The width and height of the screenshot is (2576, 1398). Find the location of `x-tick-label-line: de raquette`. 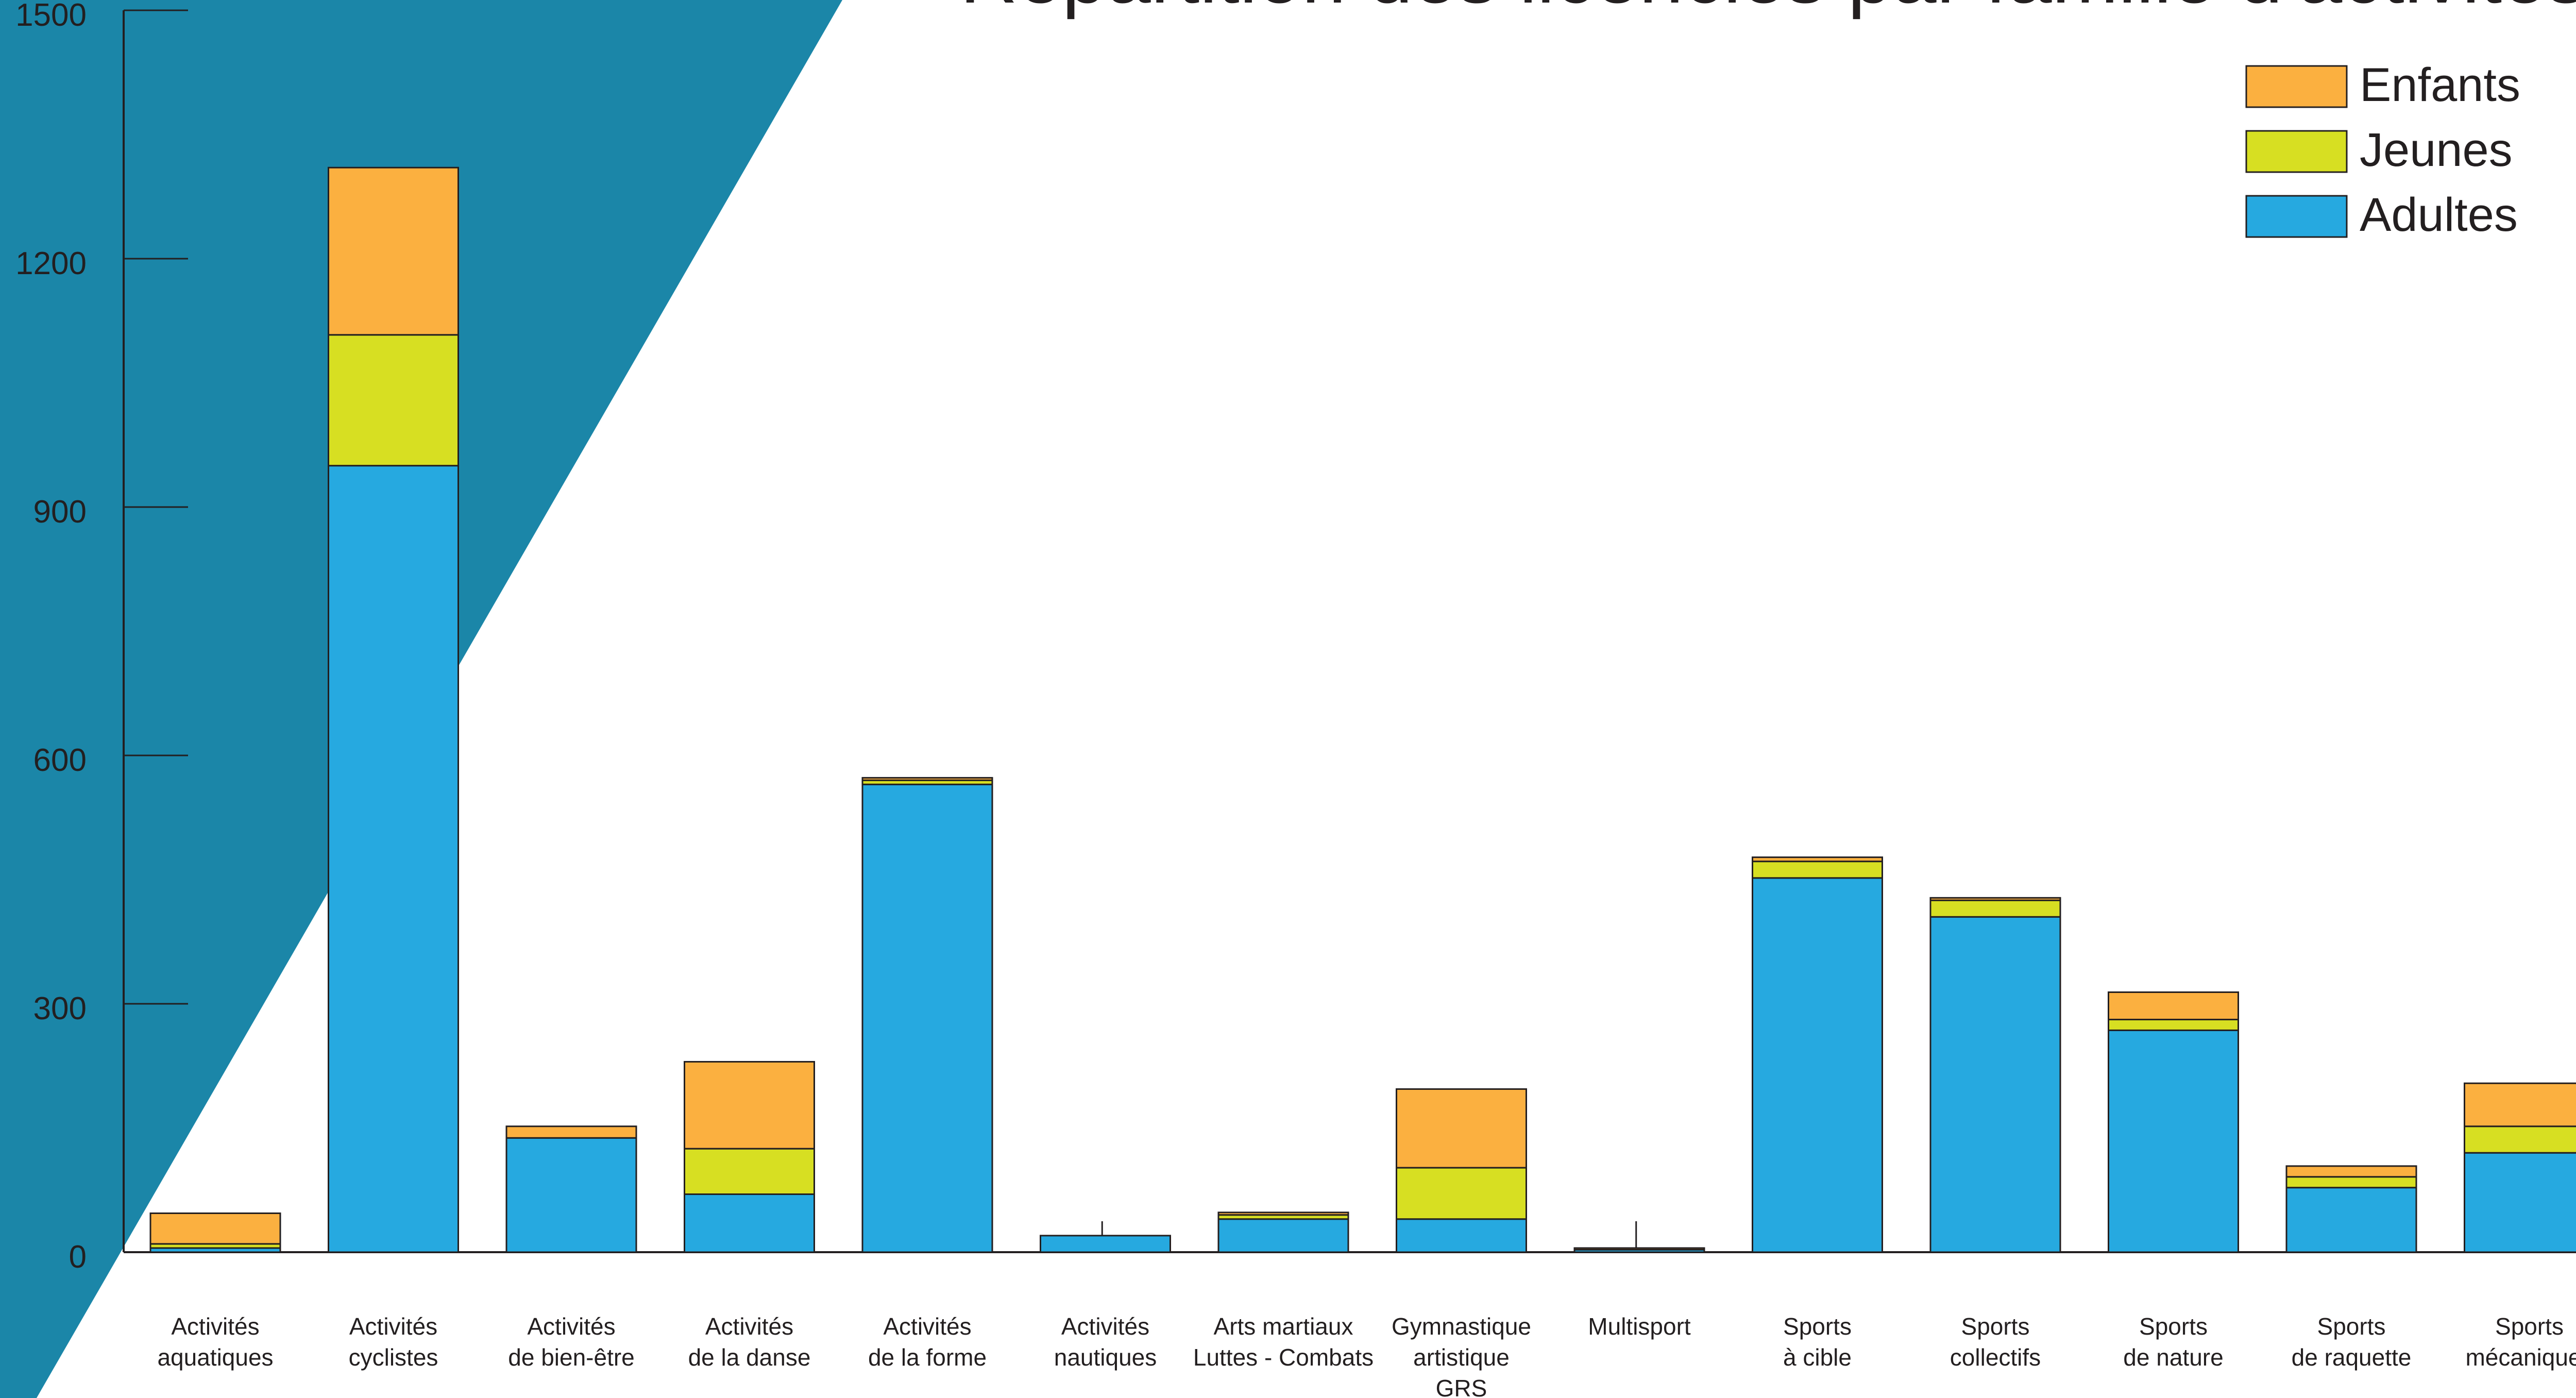

x-tick-label-line: de raquette is located at coordinates (2352, 1357).